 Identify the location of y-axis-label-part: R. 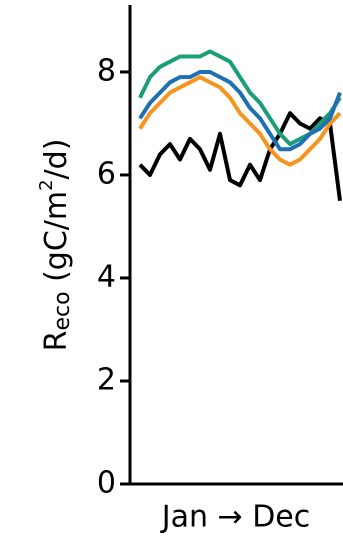
(56, 341).